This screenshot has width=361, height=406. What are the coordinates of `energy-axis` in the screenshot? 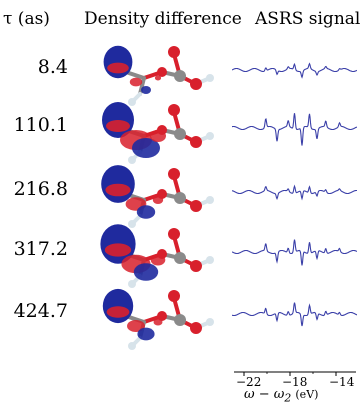 It's located at (295, 373).